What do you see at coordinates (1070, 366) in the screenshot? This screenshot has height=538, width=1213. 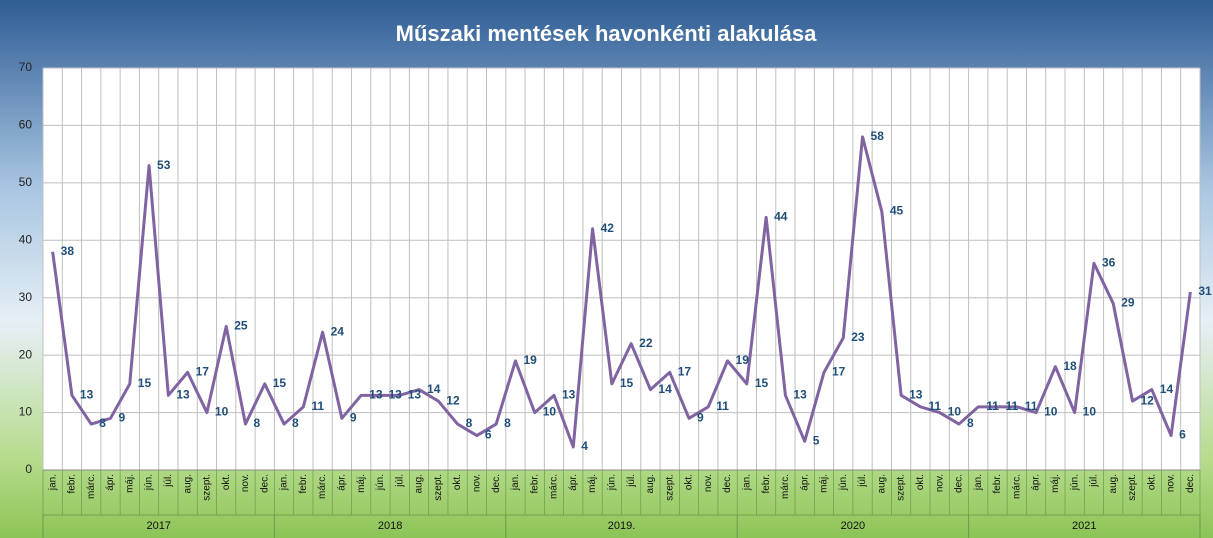 I see `data-label: 18` at bounding box center [1070, 366].